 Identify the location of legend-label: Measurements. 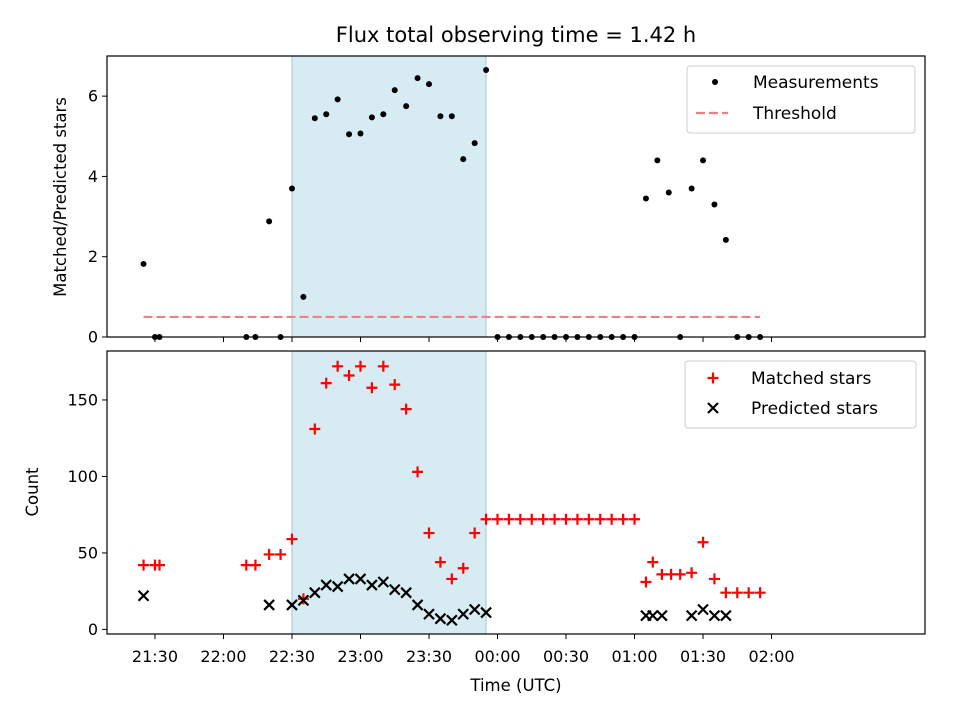
(816, 83).